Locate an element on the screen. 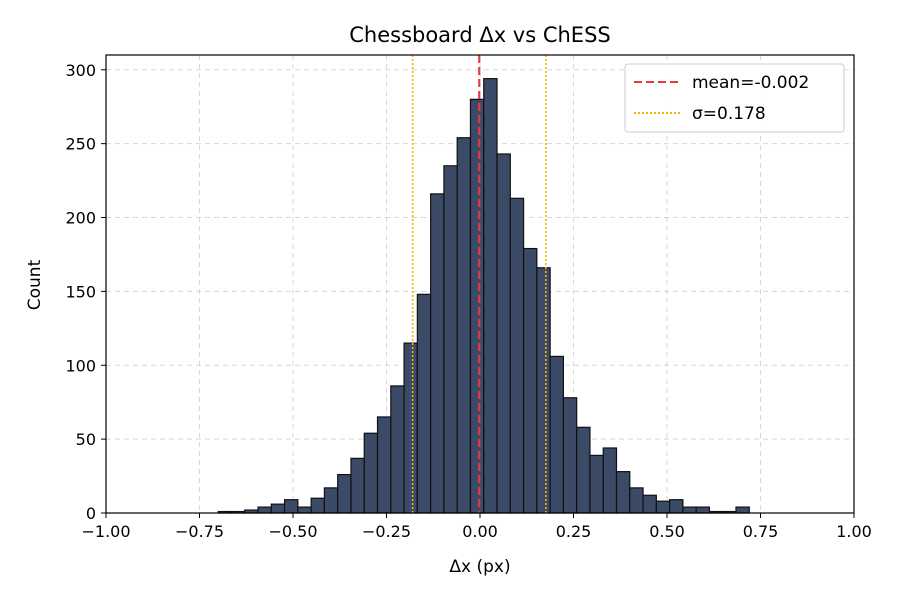 This screenshot has height=604, width=900. x-tick-label-1: −0.75 is located at coordinates (199, 531).